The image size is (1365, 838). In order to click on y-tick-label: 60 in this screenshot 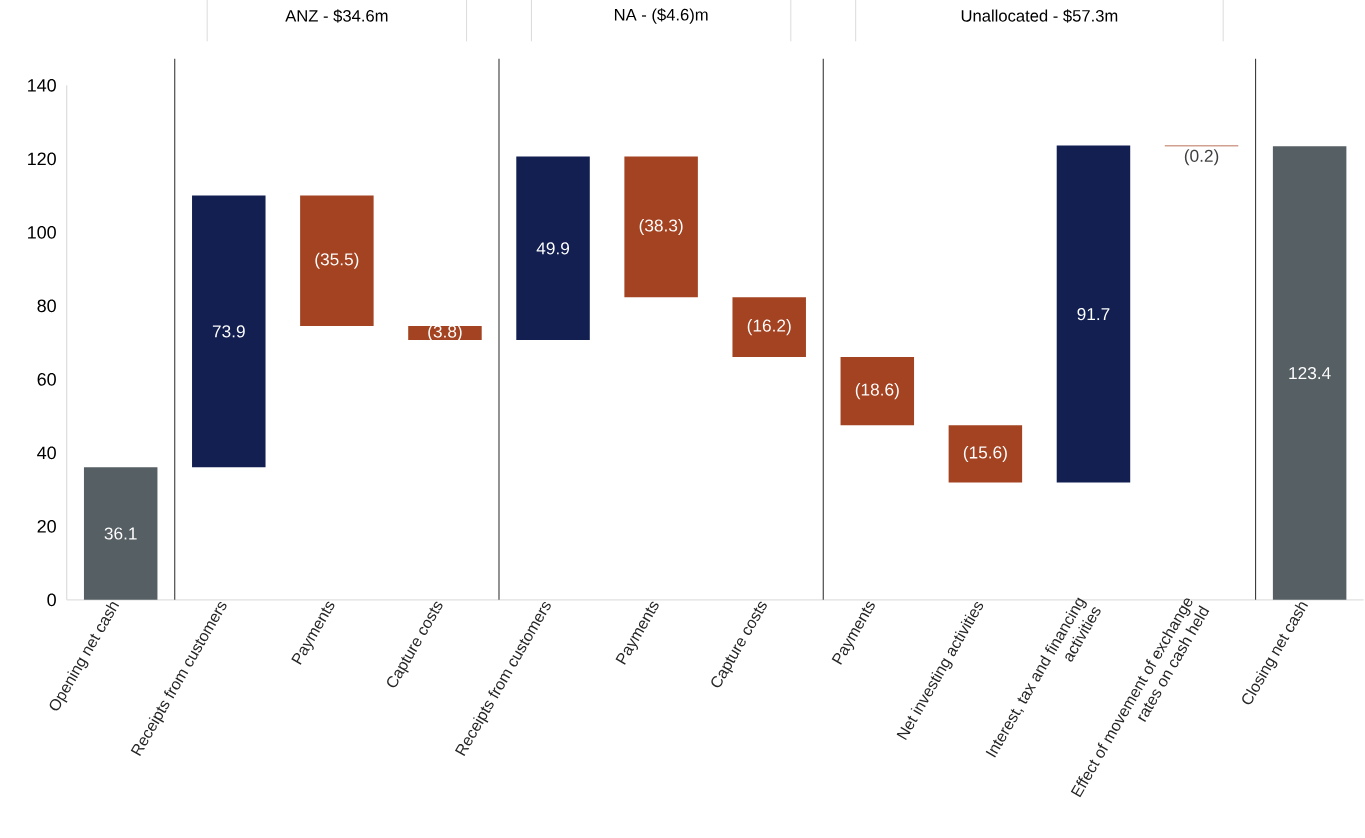, I will do `click(46, 379)`.